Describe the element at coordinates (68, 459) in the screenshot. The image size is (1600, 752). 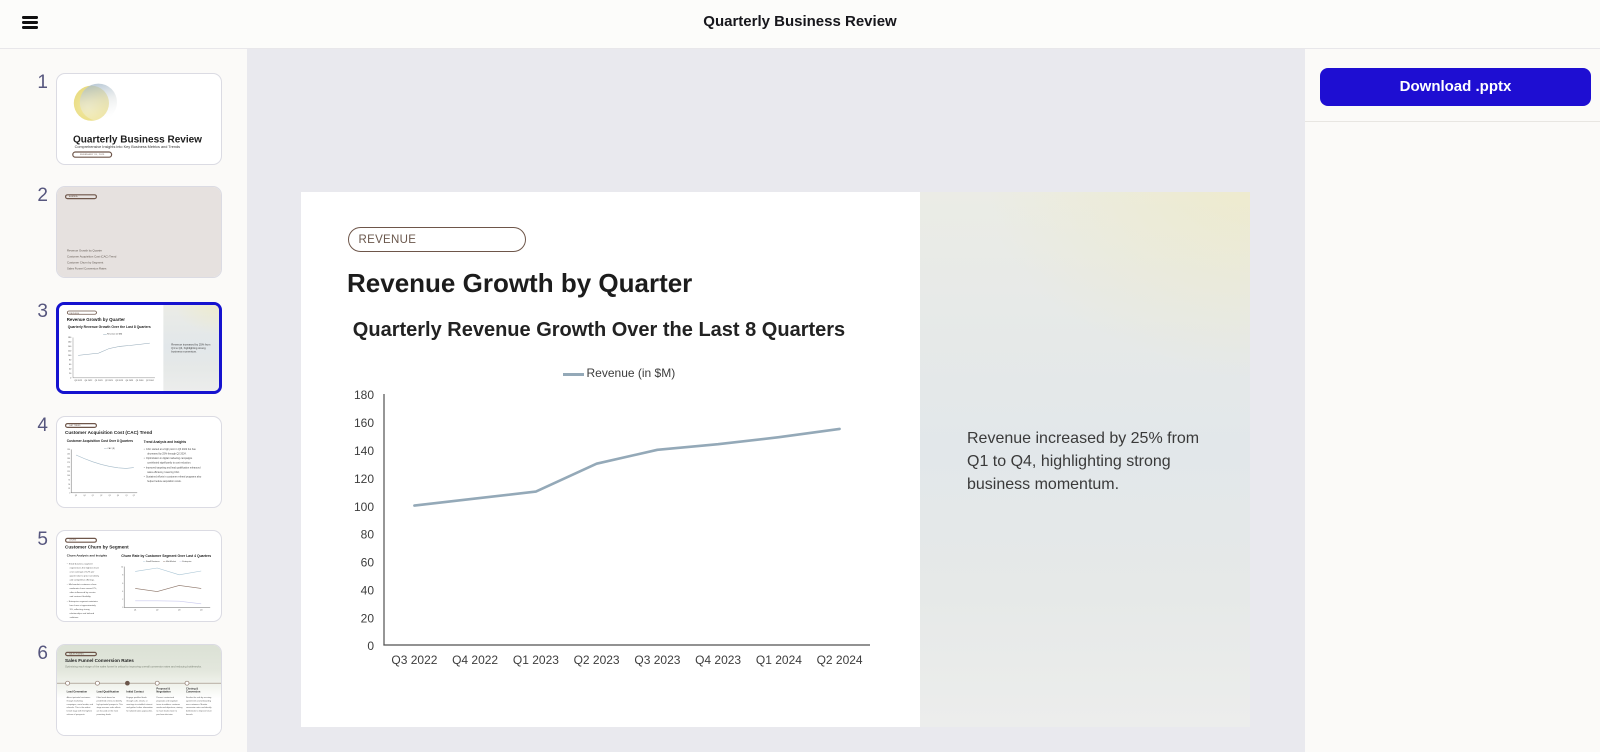
I see `svg-text: 200` at that location.